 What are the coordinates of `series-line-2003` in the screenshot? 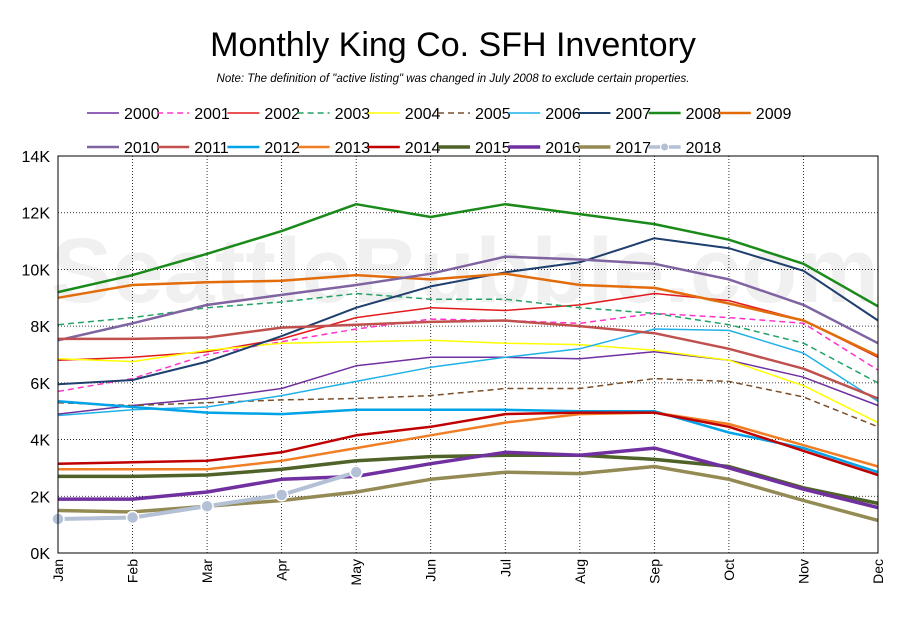 It's located at (468, 338).